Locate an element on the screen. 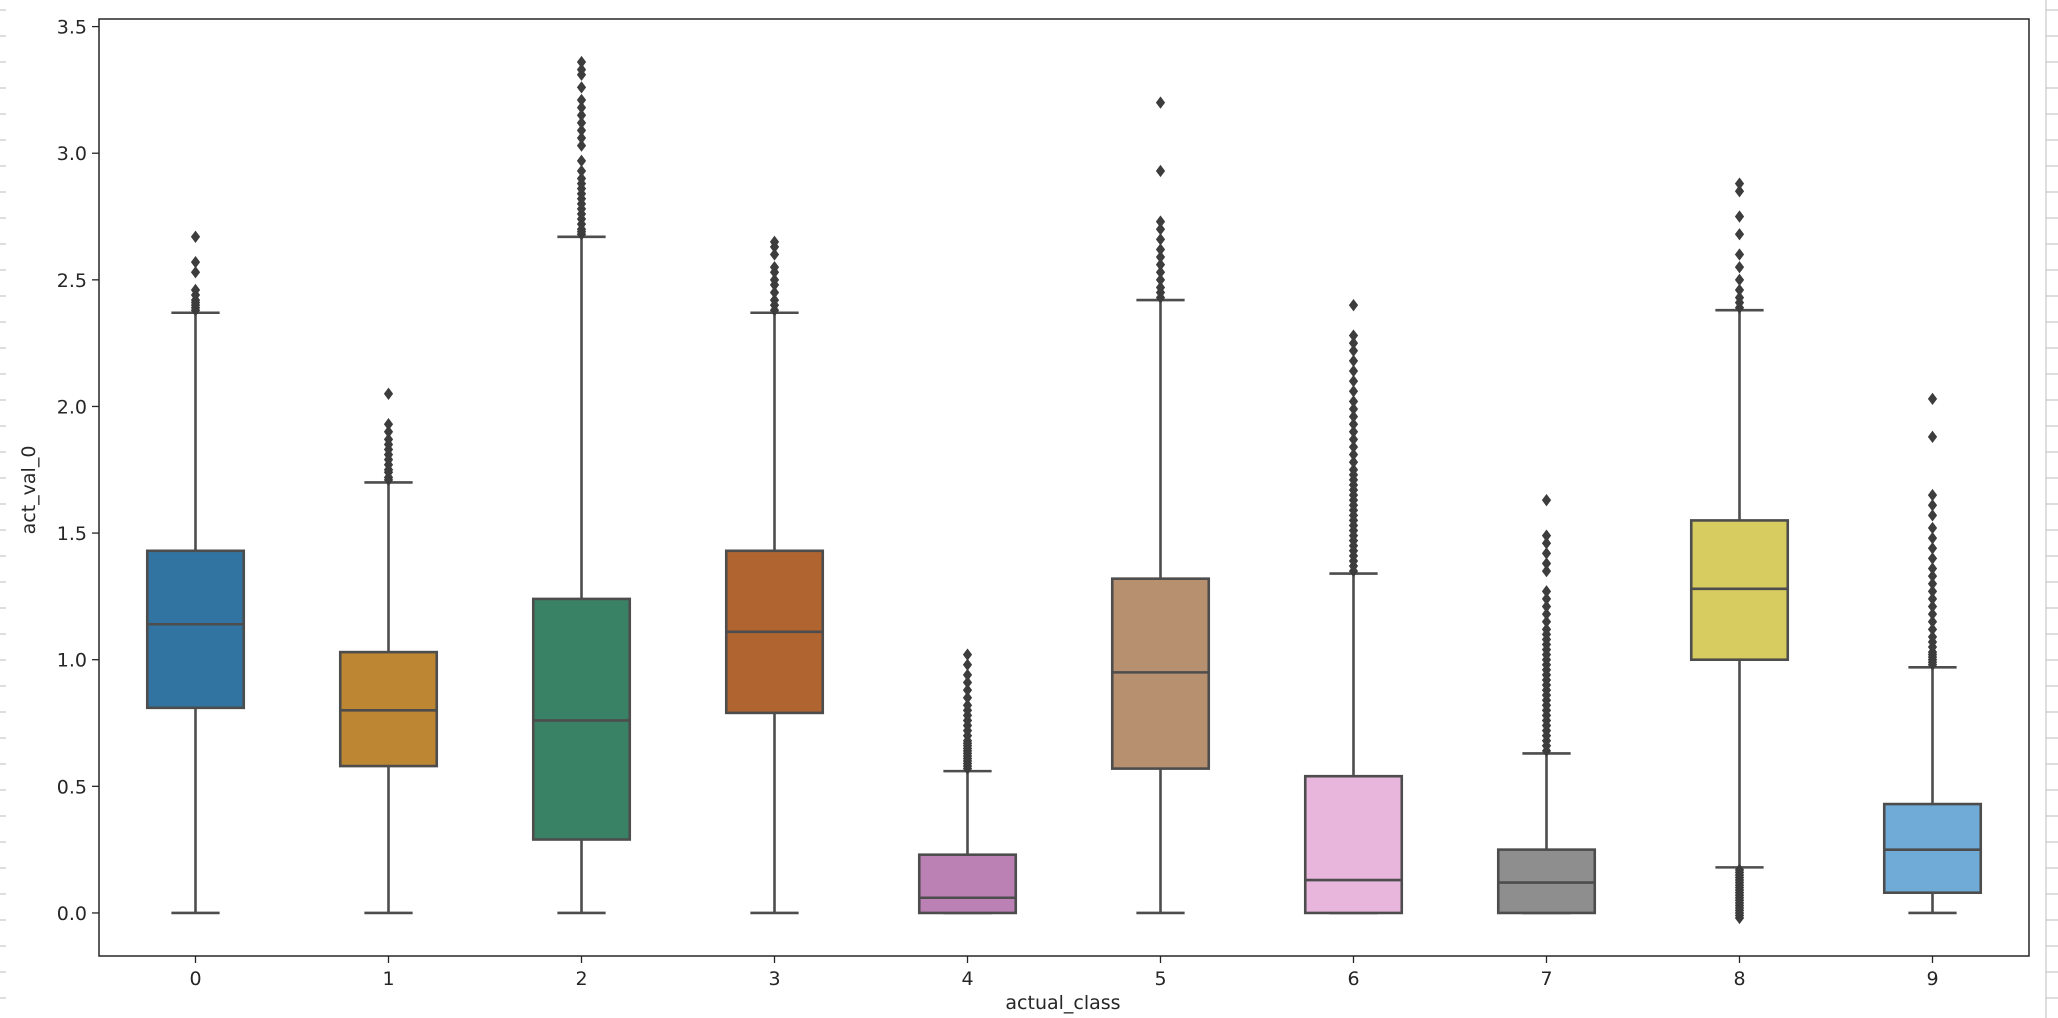 This screenshot has width=2058, height=1018. y-axis-ticks: 0.0 0.5 1.0 1.5 2.0 2.5 3.0 3.5 is located at coordinates (78, 471).